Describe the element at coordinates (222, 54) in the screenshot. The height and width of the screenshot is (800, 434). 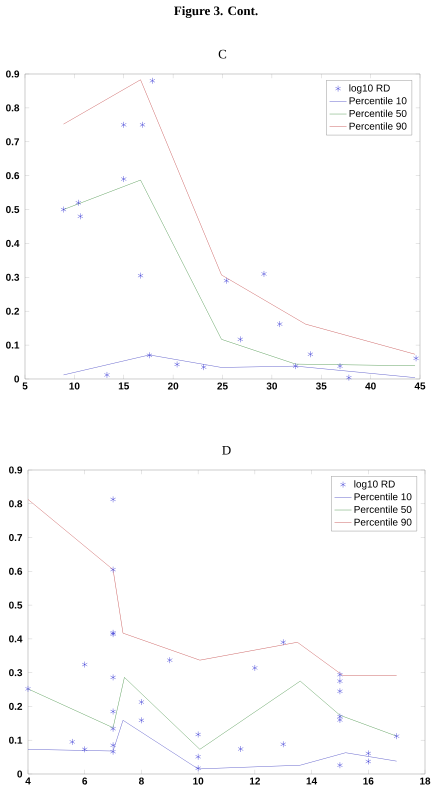
I see `chart-title: C` at that location.